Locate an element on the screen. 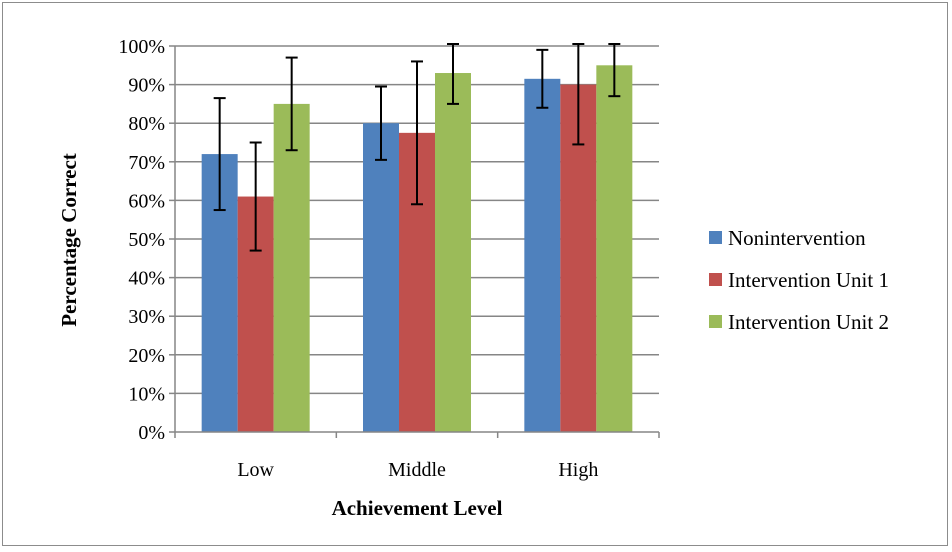 This screenshot has height=552, width=952. x-tick-labels: Low Middle High is located at coordinates (417, 470).